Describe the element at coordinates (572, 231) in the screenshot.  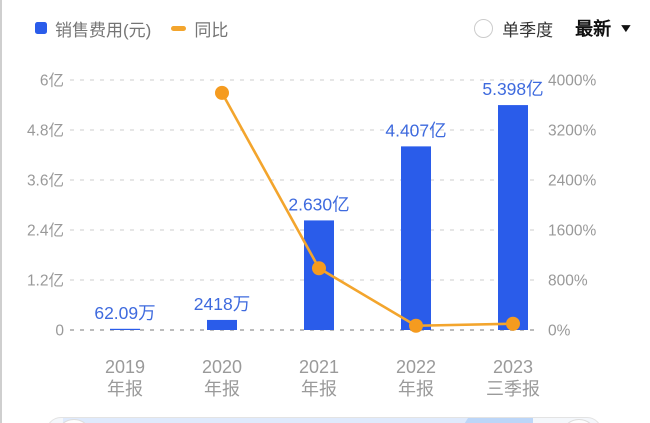
I see `y-axis-right-tick: 1600%` at that location.